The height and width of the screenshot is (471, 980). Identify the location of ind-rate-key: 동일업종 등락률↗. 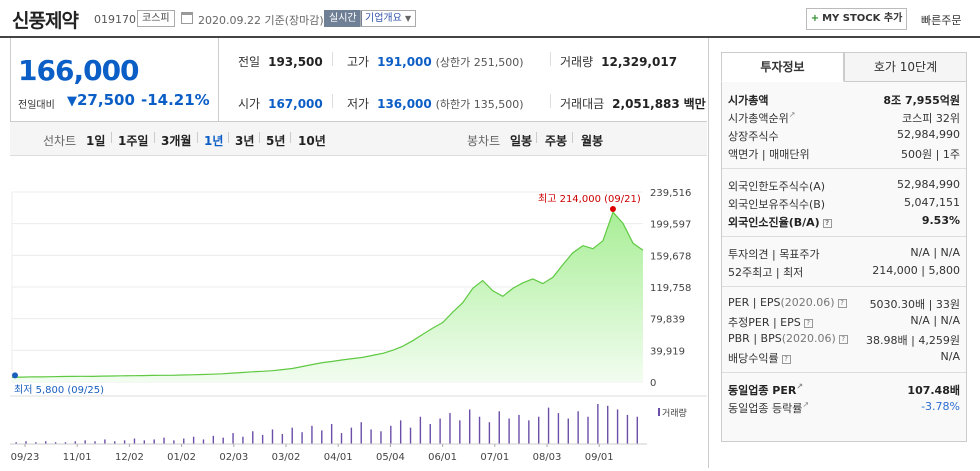
(768, 408).